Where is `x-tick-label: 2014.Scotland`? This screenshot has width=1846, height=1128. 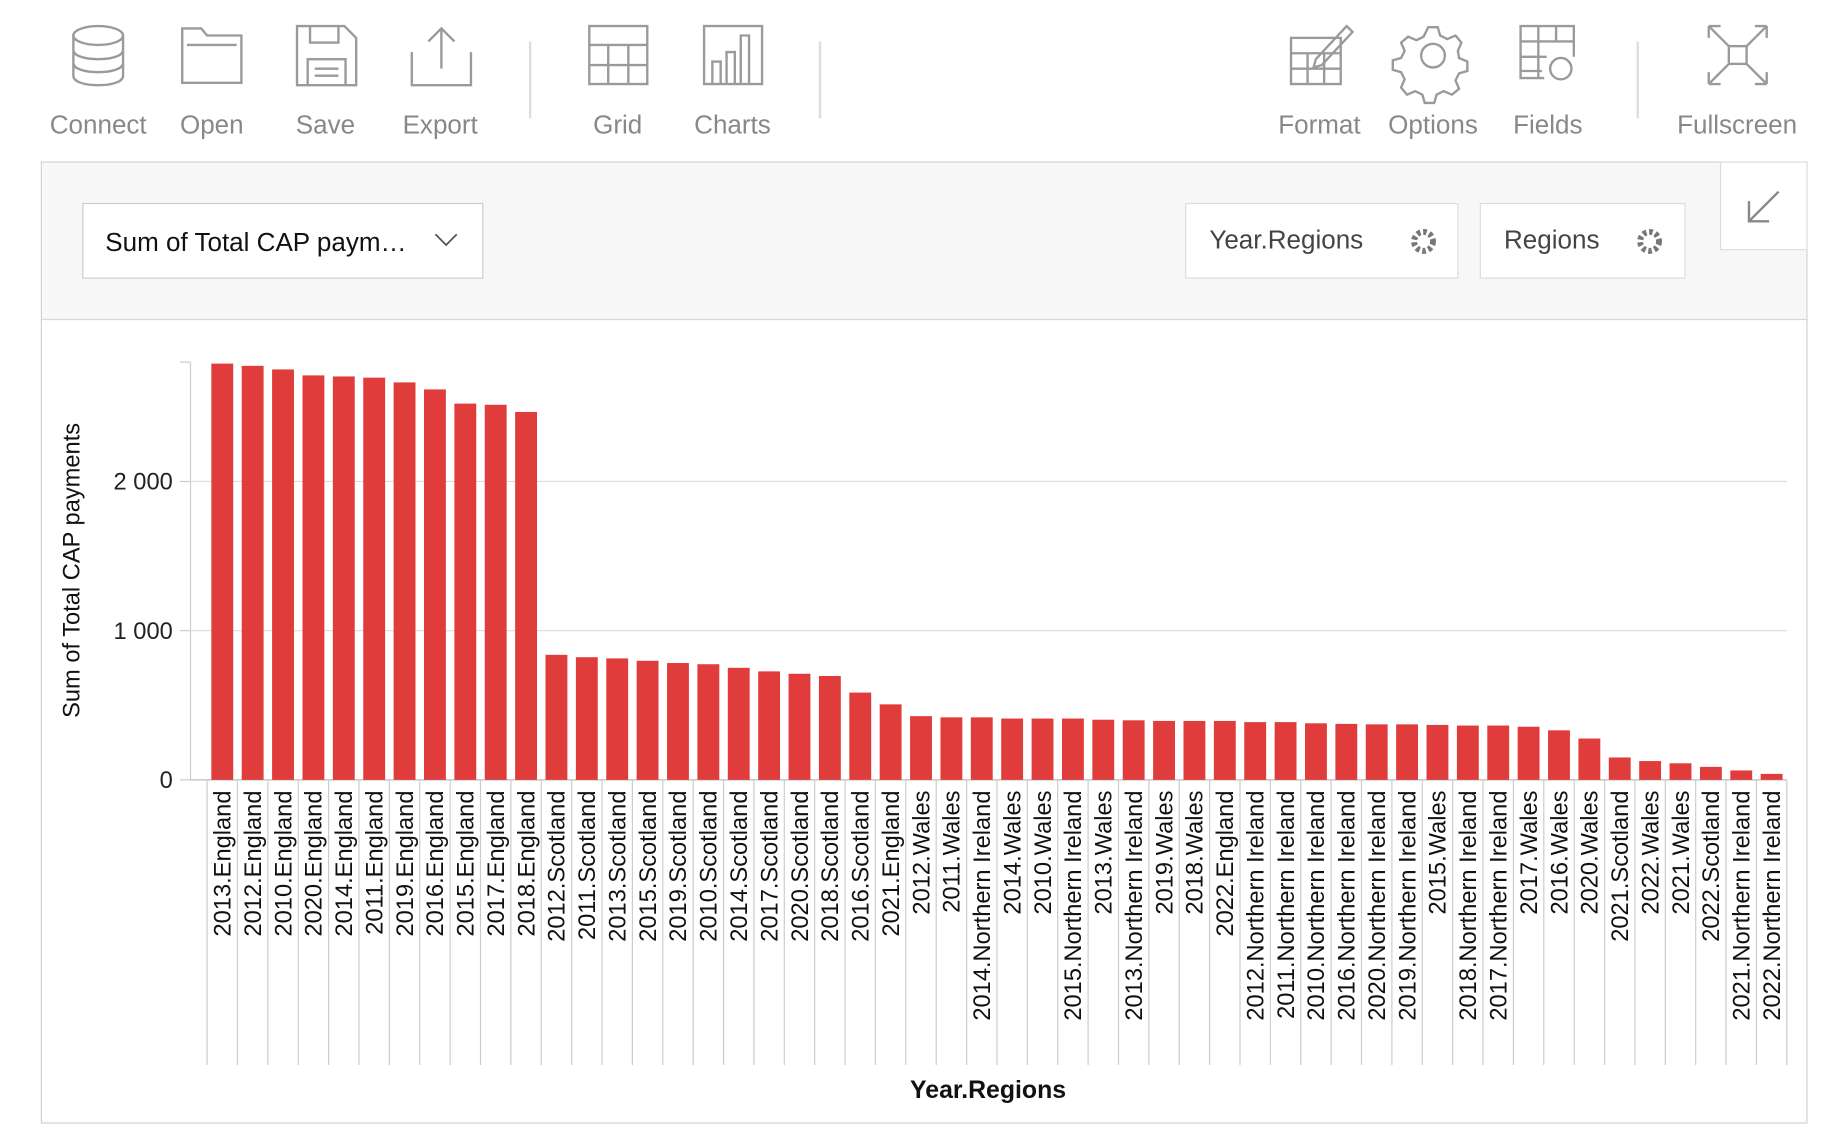
x-tick-label: 2014.Scotland is located at coordinates (740, 865).